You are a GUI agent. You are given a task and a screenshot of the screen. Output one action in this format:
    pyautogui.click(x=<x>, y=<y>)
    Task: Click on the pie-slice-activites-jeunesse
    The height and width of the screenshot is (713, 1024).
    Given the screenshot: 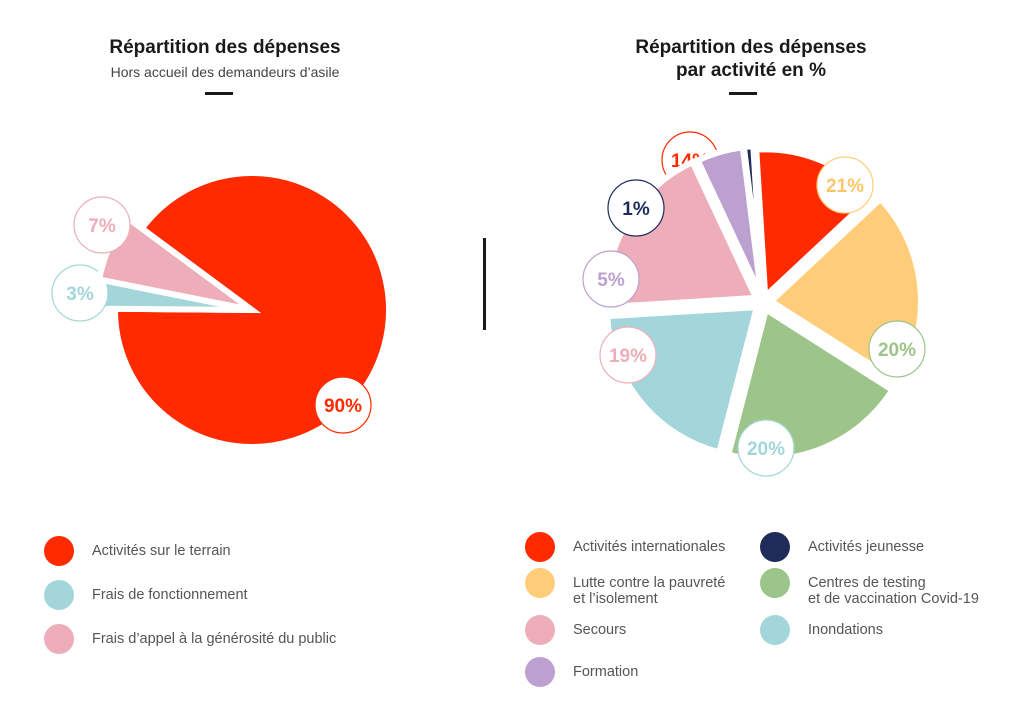 What is the action you would take?
    pyautogui.click(x=753, y=220)
    